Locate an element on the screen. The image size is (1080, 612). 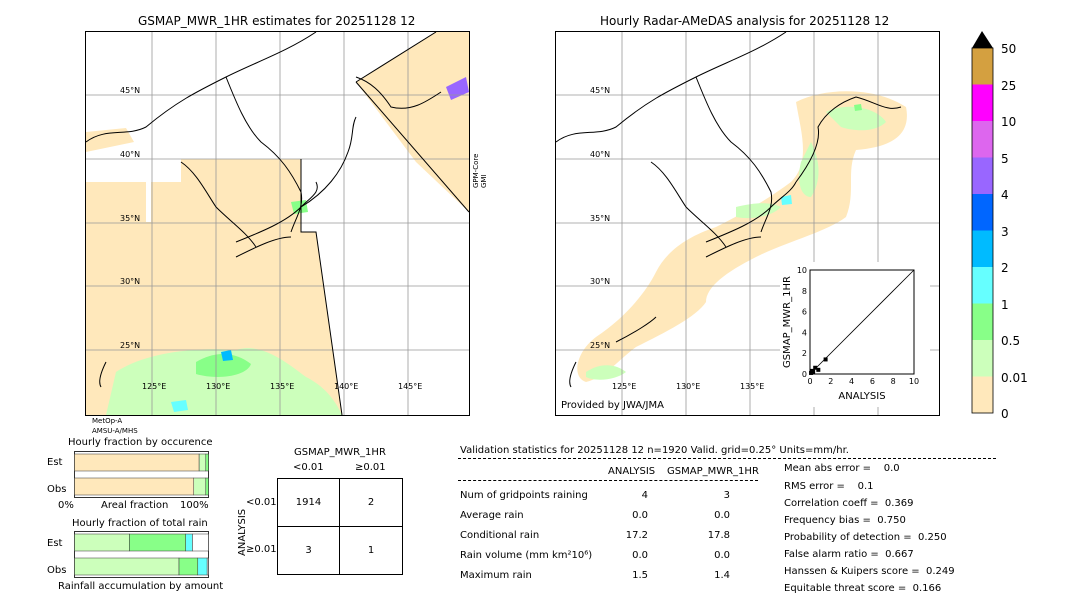
contingency-table: 1914 2 3 1 is located at coordinates (340, 526).